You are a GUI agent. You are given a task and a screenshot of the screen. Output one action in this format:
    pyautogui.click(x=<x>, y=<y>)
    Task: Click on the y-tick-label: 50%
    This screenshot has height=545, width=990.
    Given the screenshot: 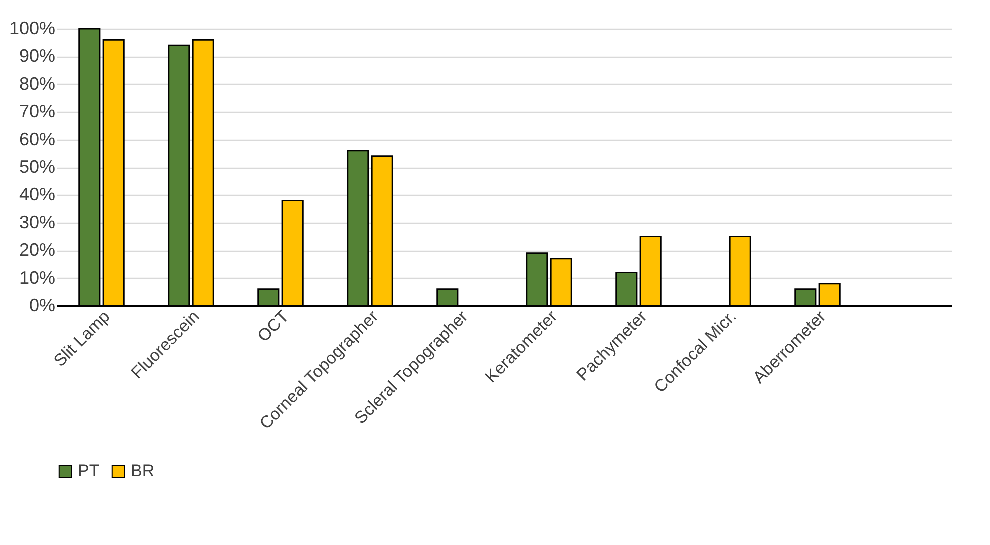 What is the action you would take?
    pyautogui.click(x=37, y=167)
    